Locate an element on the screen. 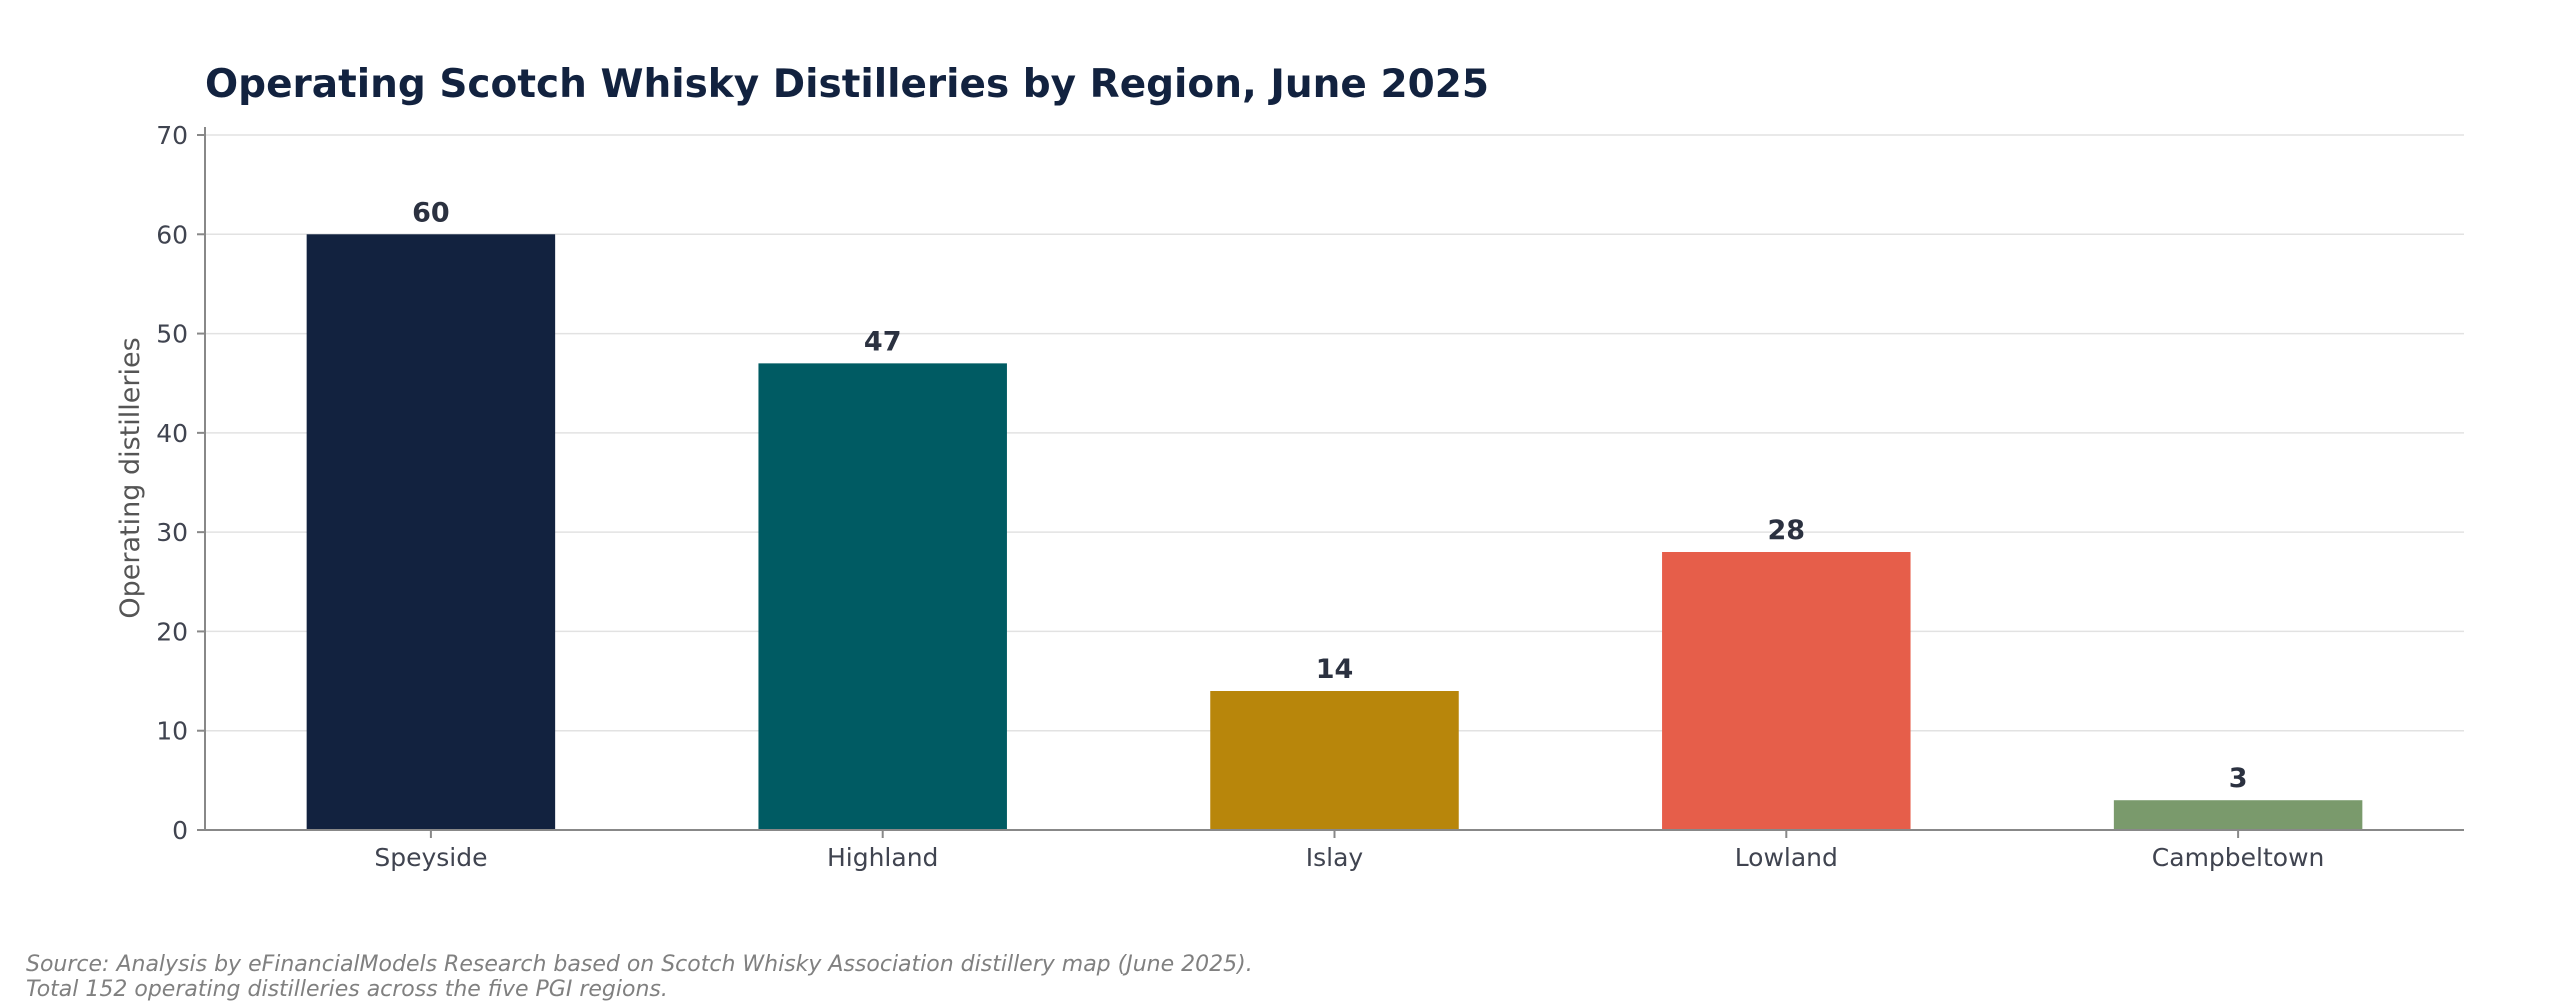  x-ticks: Speyside Highland Islay Lowland Campbeltown is located at coordinates (1349, 851).